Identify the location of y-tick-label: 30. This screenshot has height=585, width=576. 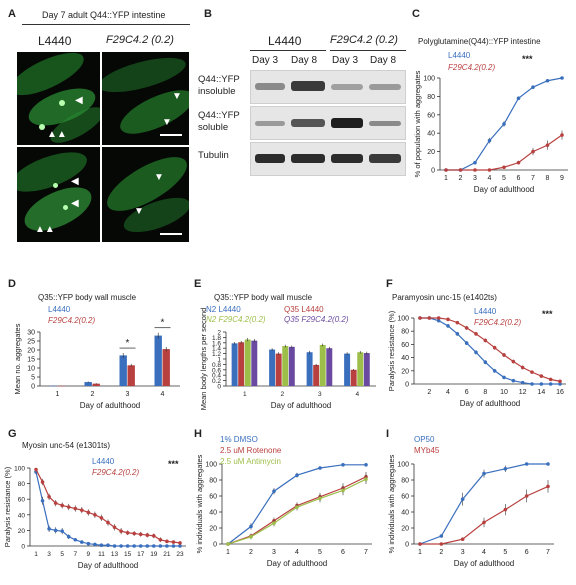
(31, 333).